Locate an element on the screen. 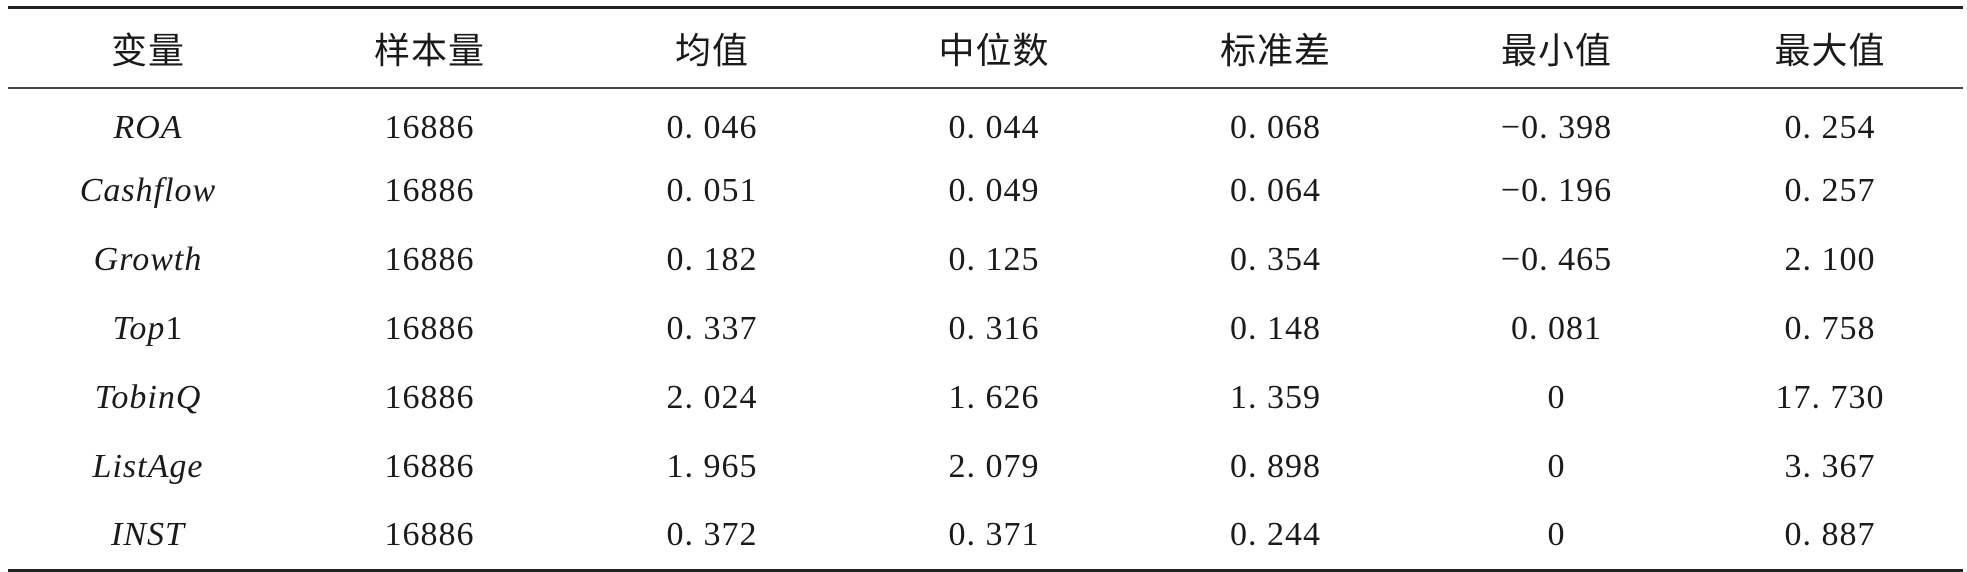 The width and height of the screenshot is (1967, 572). cell-variable: Cashflow is located at coordinates (148, 191).